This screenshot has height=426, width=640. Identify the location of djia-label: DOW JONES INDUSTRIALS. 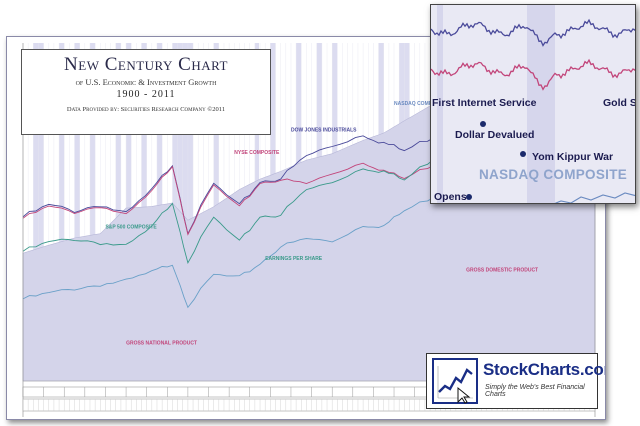
(324, 130).